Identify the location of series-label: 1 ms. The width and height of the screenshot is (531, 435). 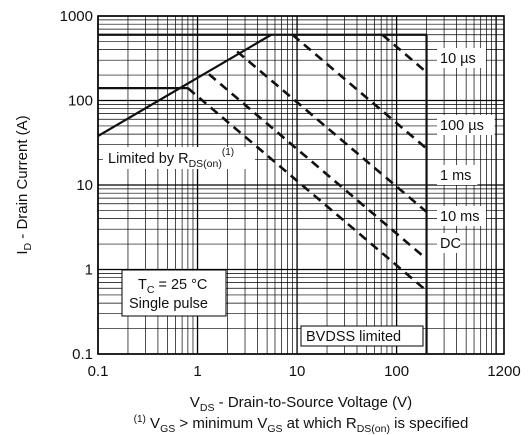
(455, 176).